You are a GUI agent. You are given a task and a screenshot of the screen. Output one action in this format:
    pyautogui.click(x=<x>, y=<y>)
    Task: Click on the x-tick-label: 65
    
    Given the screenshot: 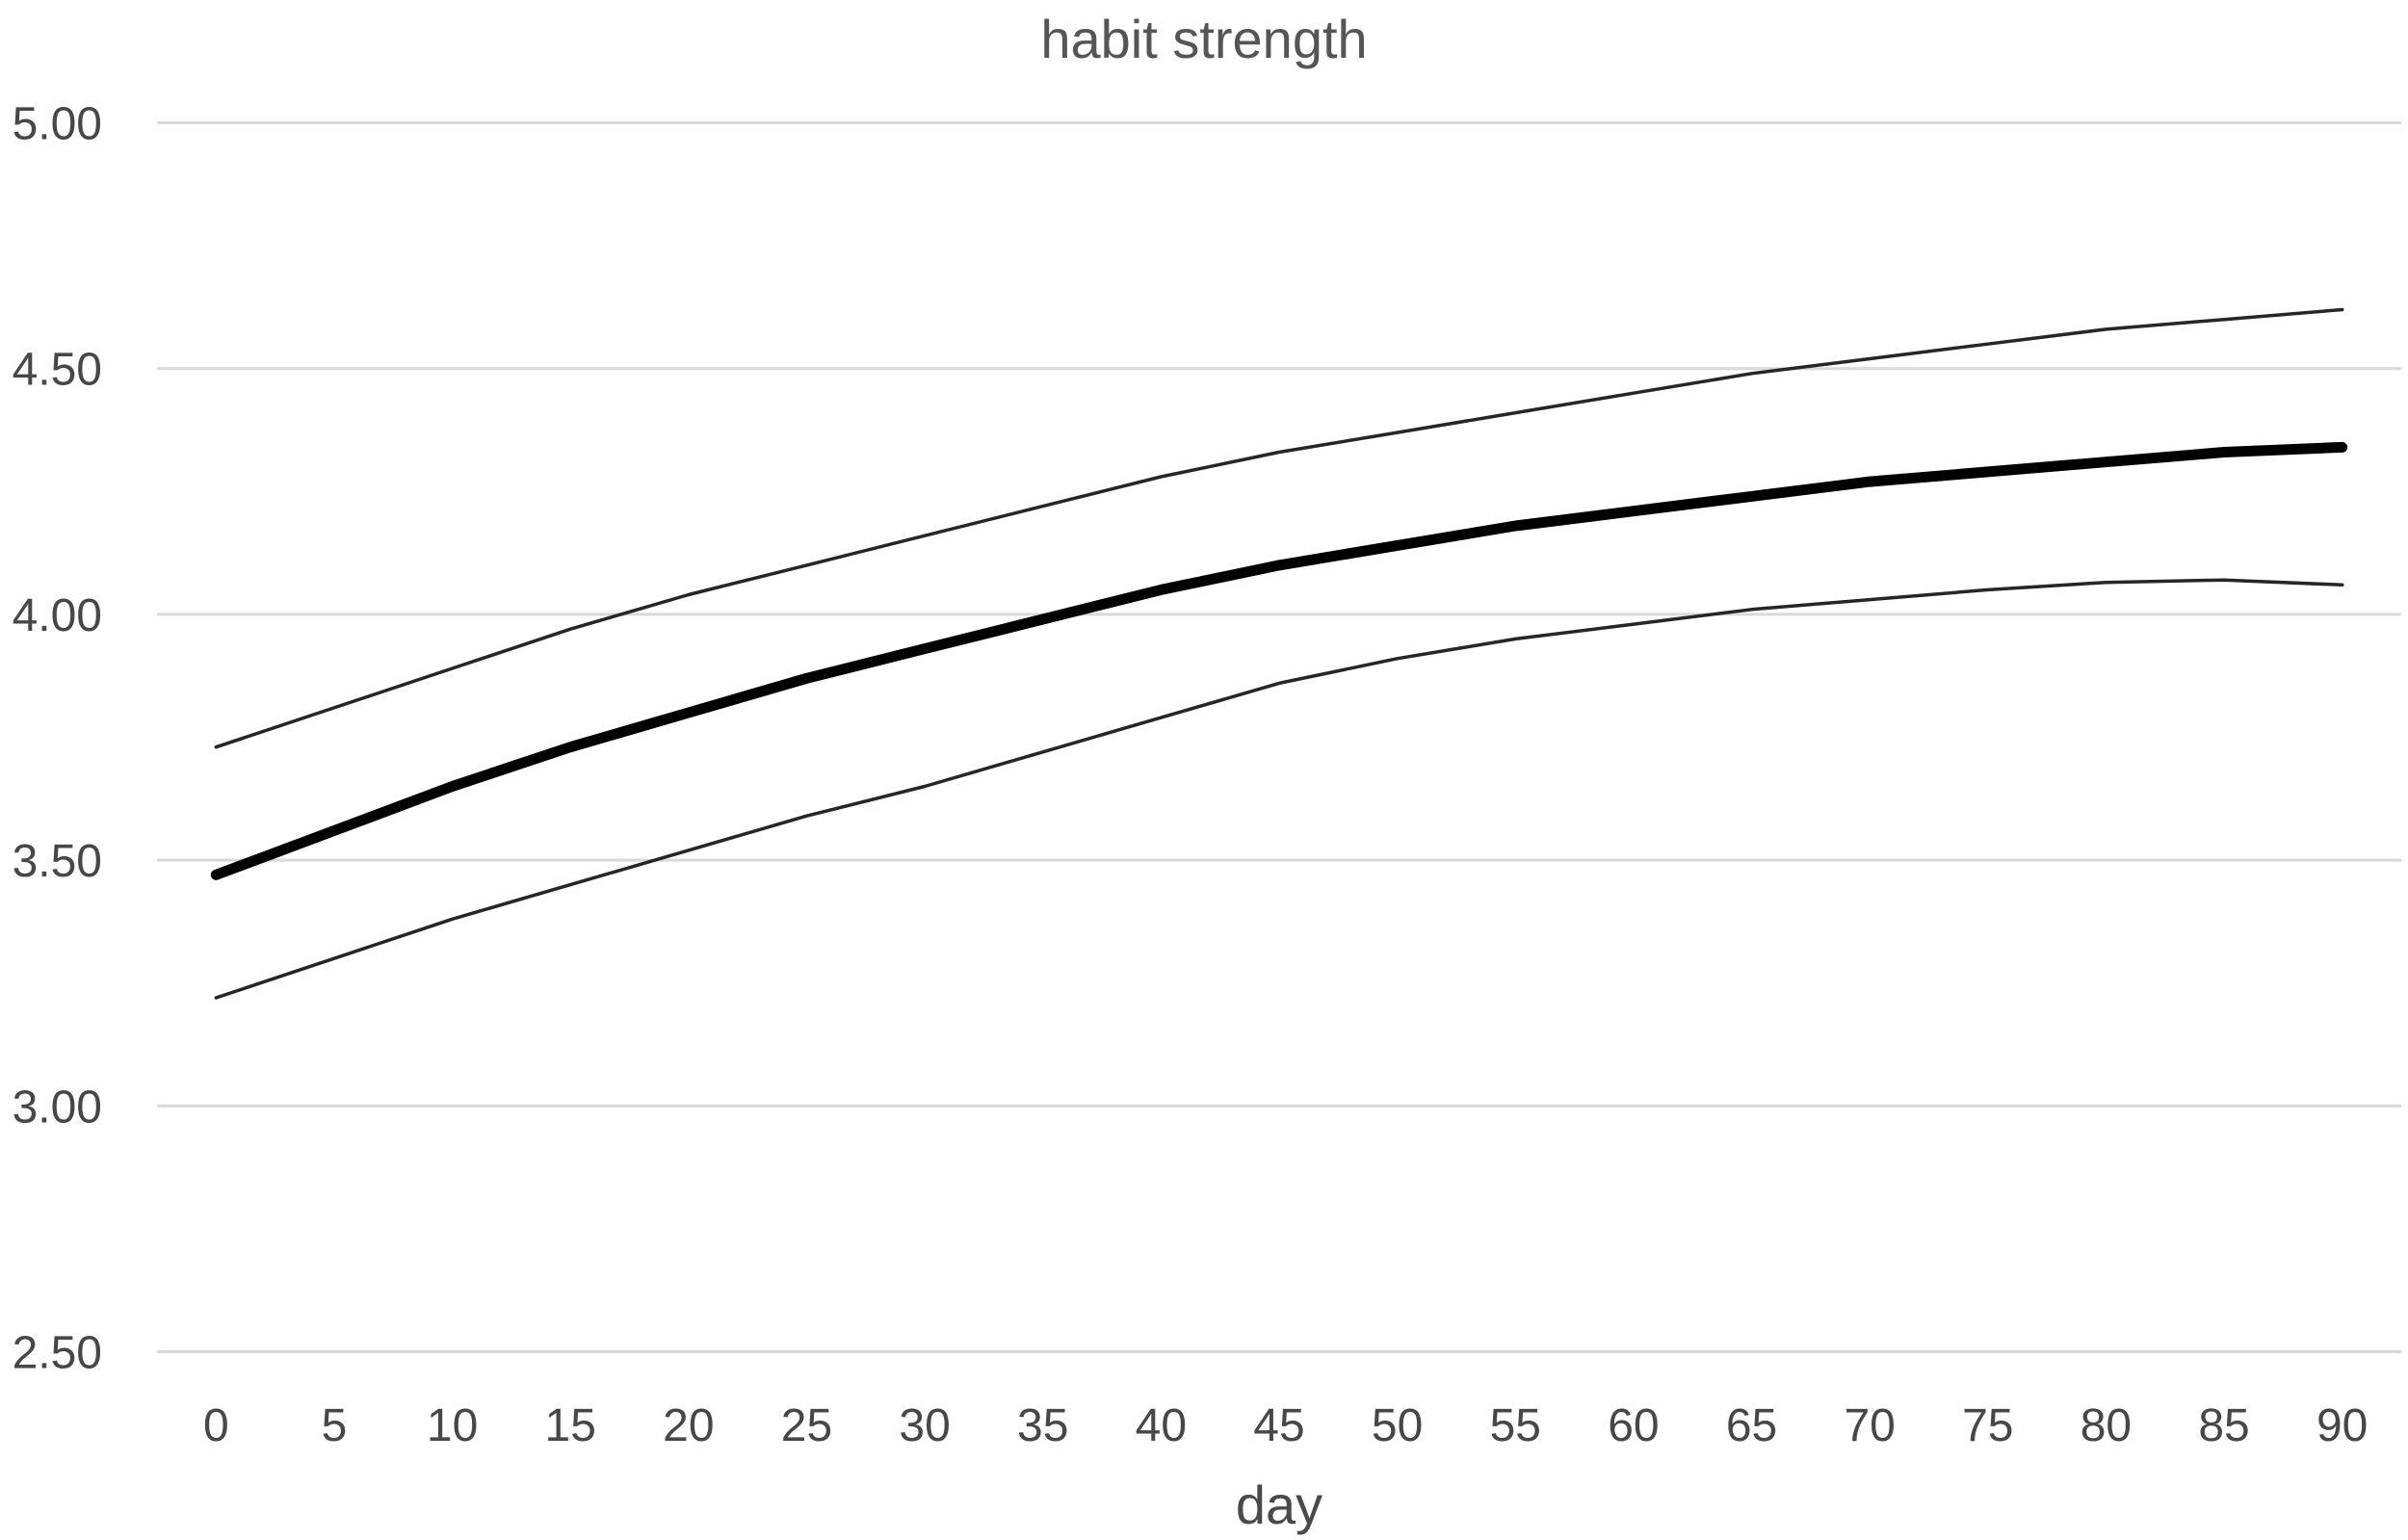 What is the action you would take?
    pyautogui.click(x=1751, y=1425)
    